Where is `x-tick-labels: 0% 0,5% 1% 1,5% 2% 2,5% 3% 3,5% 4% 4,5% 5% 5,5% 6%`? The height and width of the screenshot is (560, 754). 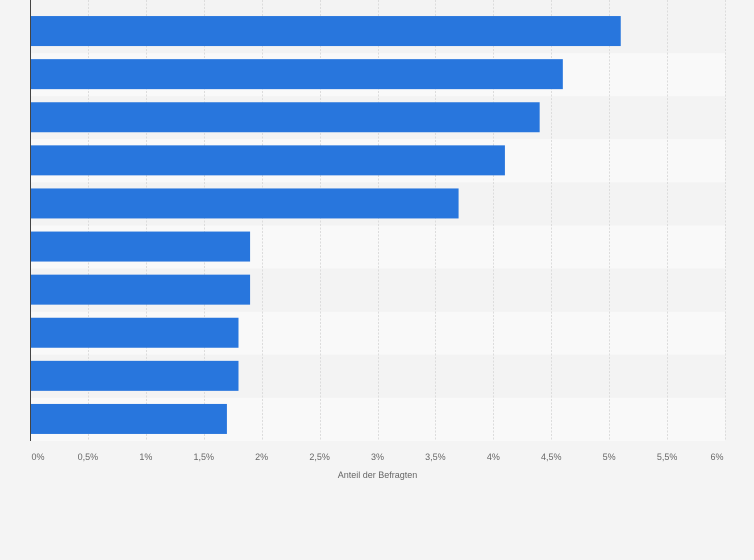
x-tick-labels: 0% 0,5% 1% 1,5% 2% 2,5% 3% 3,5% 4% 4,5% 5% 5,5% 6% is located at coordinates (377, 457).